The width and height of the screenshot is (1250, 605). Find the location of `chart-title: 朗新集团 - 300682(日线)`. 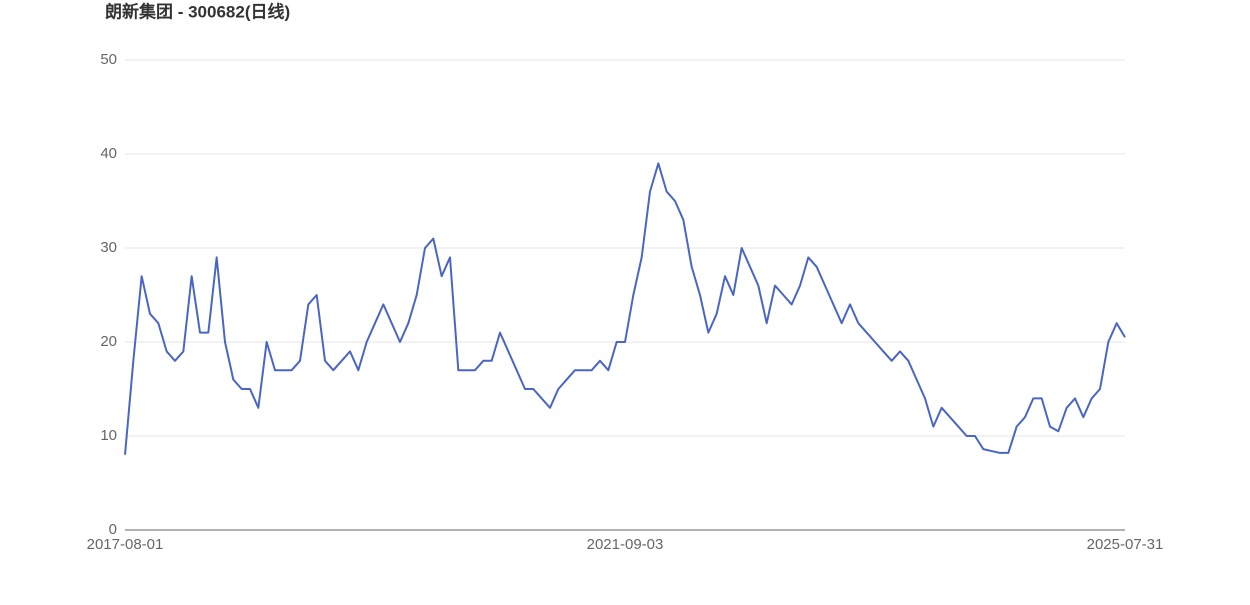

chart-title: 朗新集团 - 300682(日线) is located at coordinates (197, 11).